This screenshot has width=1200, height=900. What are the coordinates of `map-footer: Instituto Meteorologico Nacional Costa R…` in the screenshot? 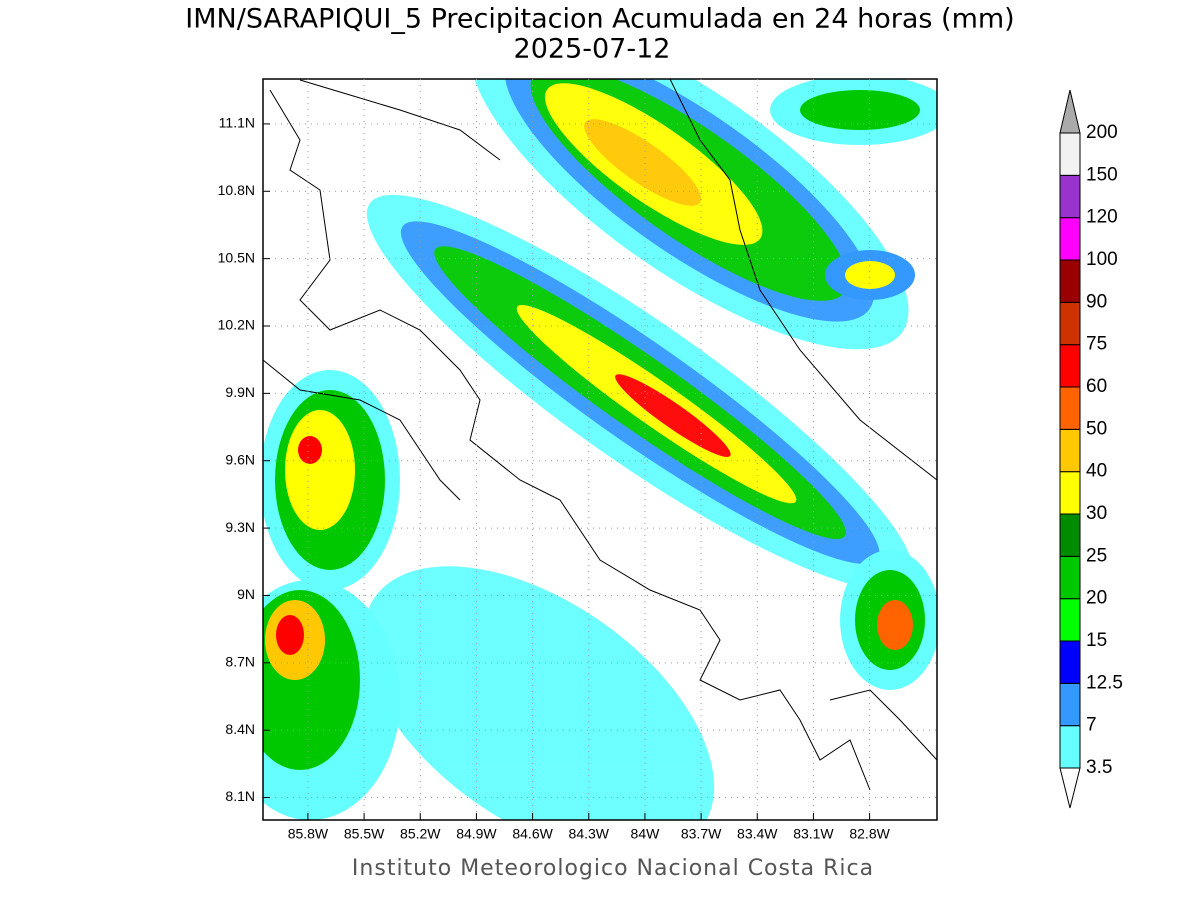 It's located at (613, 868).